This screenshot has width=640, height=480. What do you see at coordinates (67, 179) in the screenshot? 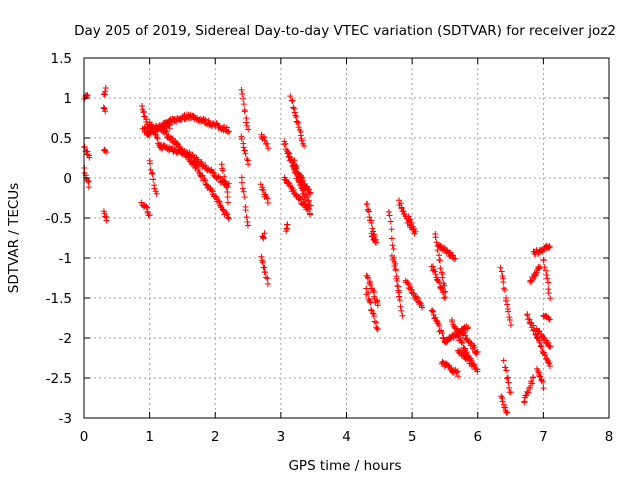
I see `y-tick-label: 0` at bounding box center [67, 179].